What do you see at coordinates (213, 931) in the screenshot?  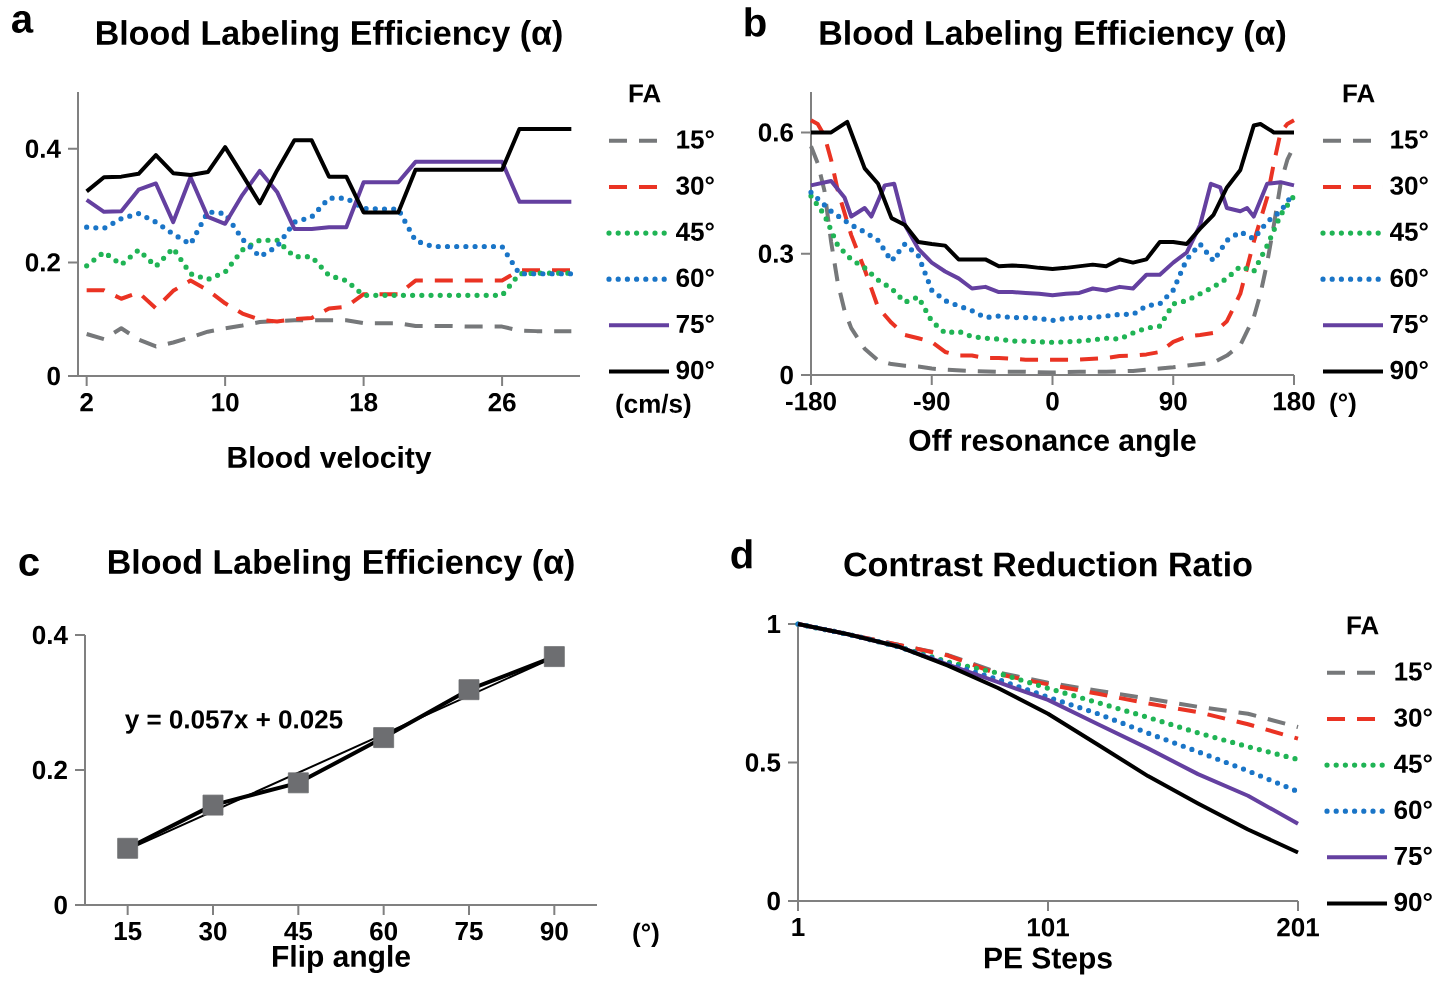 I see `x-tick-label: 30` at bounding box center [213, 931].